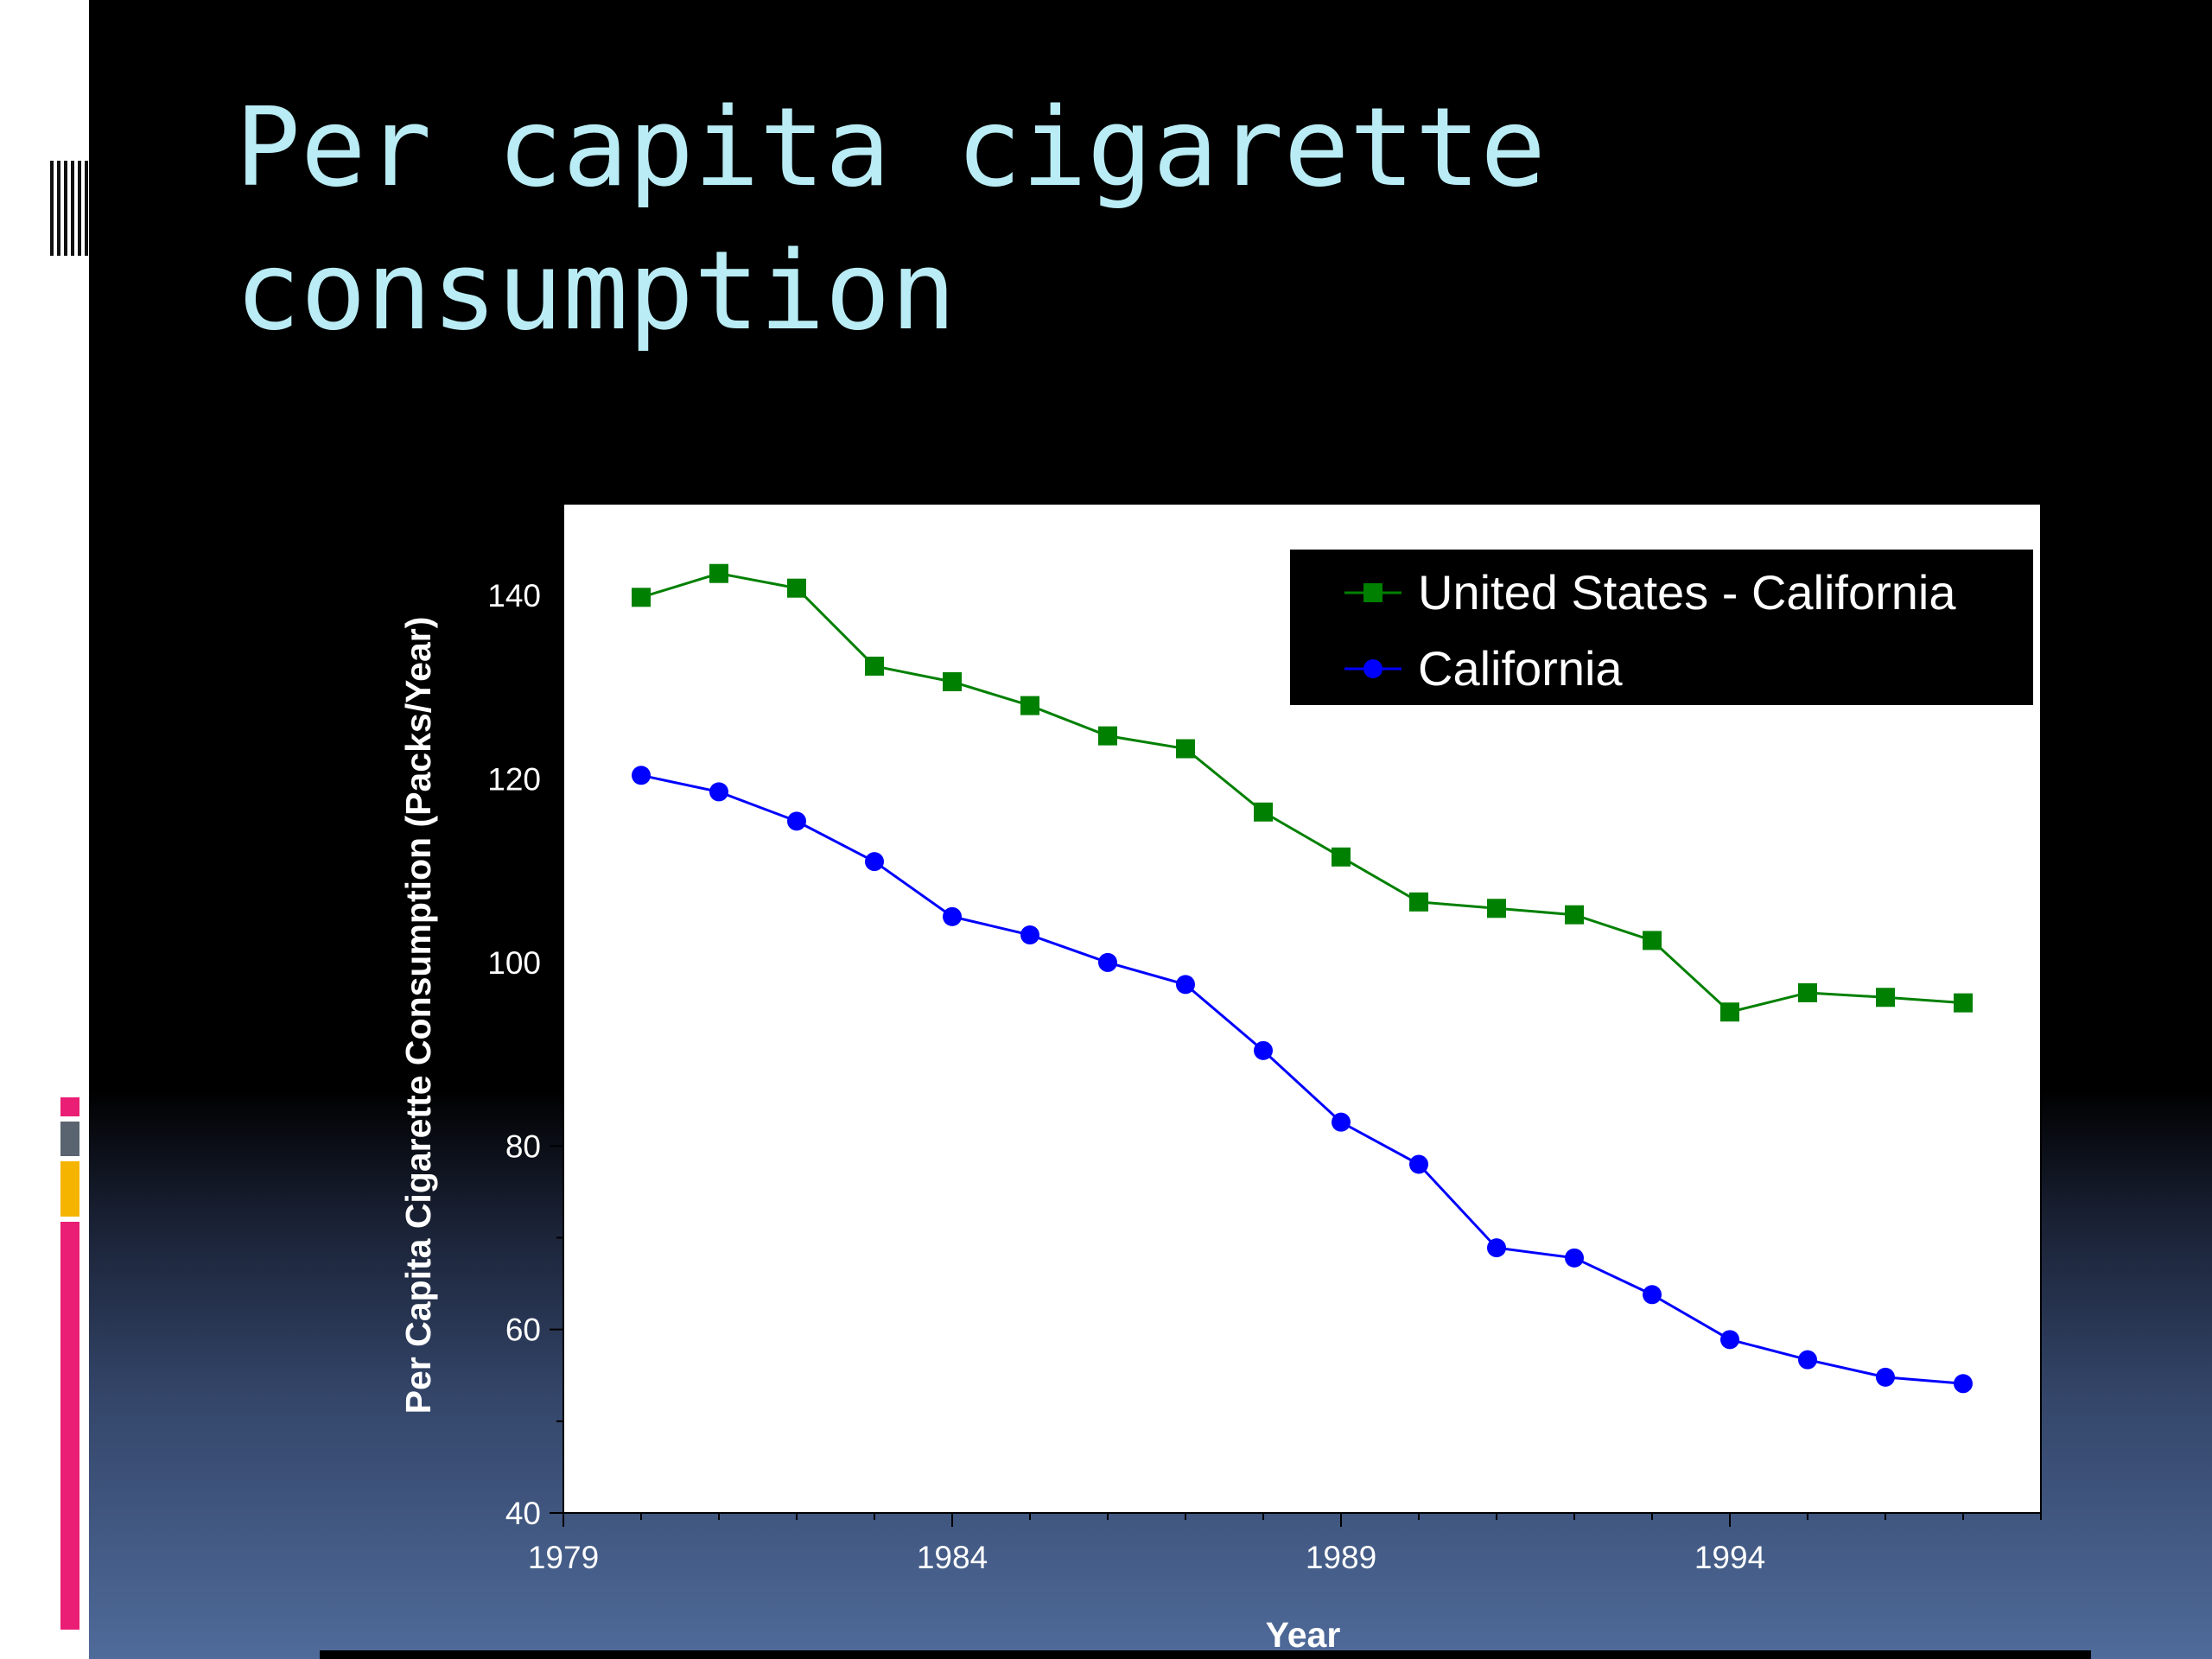 Image resolution: width=2212 pixels, height=1659 pixels. Describe the element at coordinates (1729, 1557) in the screenshot. I see `x-tick-label: 1994` at that location.